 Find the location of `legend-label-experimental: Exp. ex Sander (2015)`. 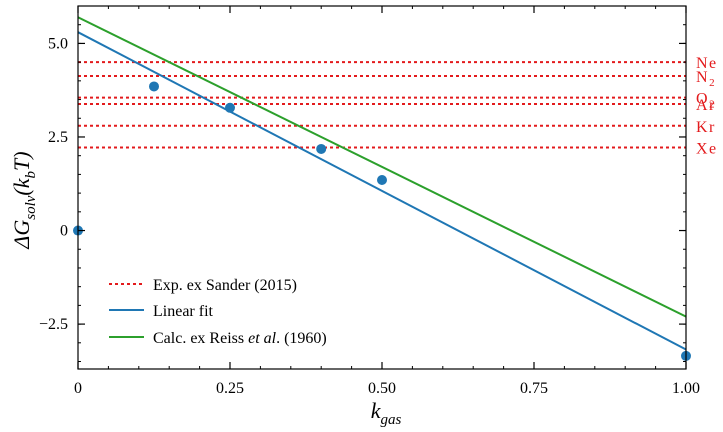

legend-label-experimental: Exp. ex Sander (2015) is located at coordinates (225, 285).